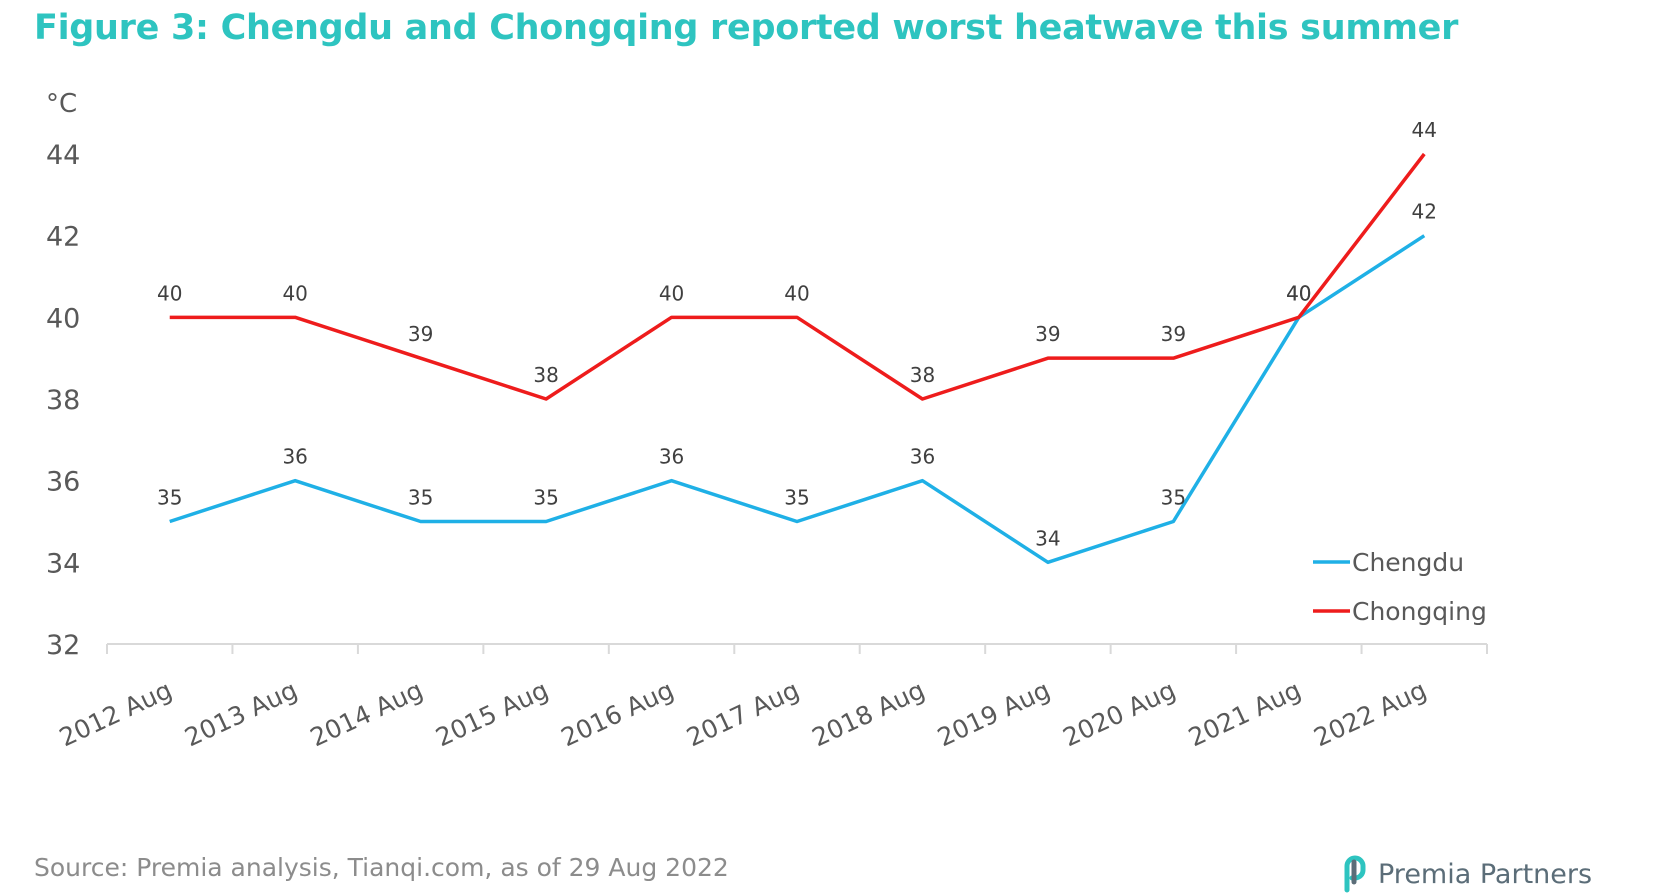 This screenshot has width=1660, height=896. I want to click on legend-label-chongqing: Chongqing, so click(1419, 611).